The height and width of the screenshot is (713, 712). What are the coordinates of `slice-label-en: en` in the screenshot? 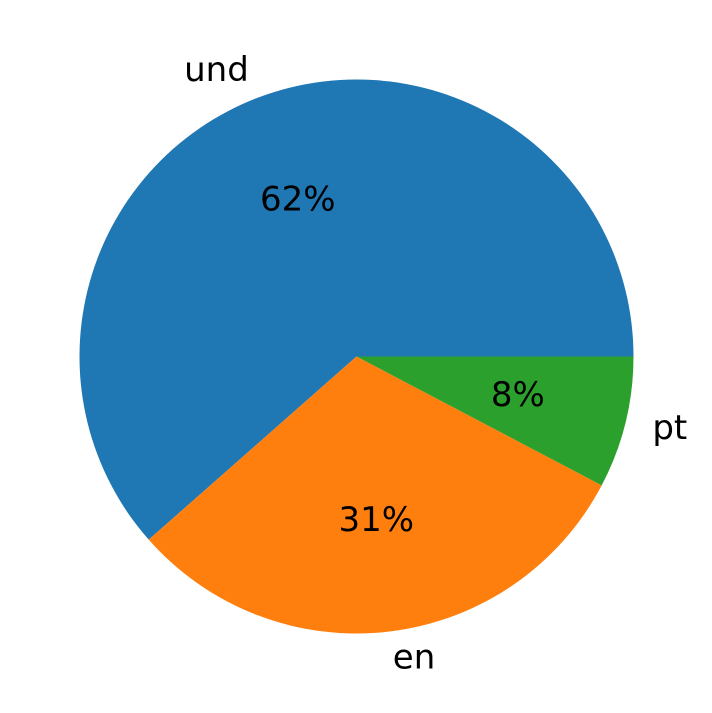 It's located at (414, 658).